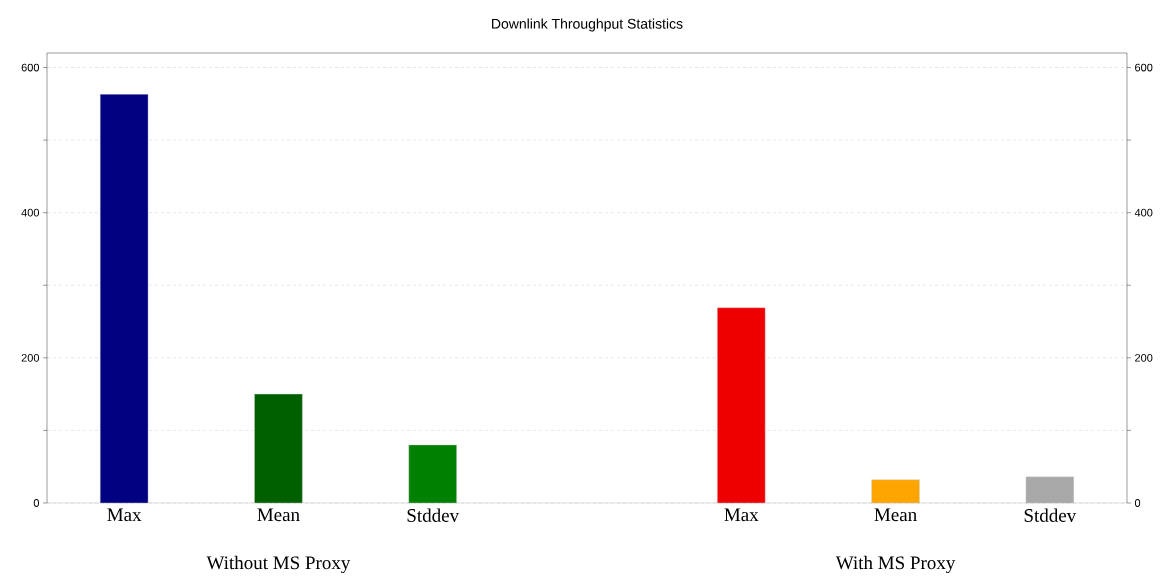 Image resolution: width=1171 pixels, height=577 pixels. Describe the element at coordinates (36, 503) in the screenshot. I see `y-tick-label: 0` at that location.